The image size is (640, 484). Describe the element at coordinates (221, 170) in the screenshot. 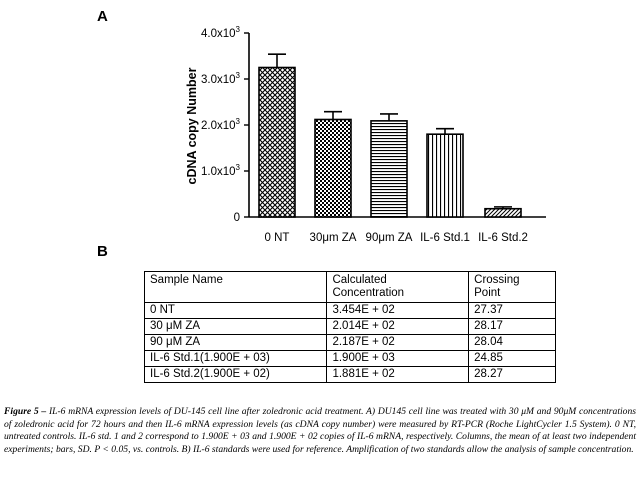

I see `y-tick-label: 1.0x10³` at that location.